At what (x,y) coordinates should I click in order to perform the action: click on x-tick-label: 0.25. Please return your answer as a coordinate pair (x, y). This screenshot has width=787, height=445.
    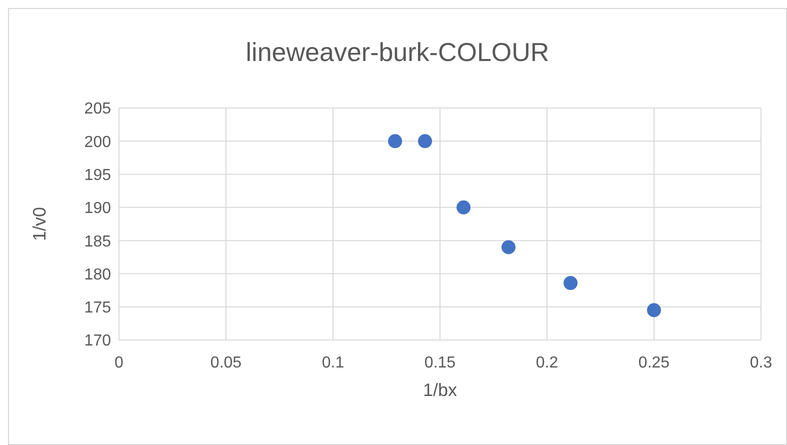
    Looking at the image, I should click on (654, 363).